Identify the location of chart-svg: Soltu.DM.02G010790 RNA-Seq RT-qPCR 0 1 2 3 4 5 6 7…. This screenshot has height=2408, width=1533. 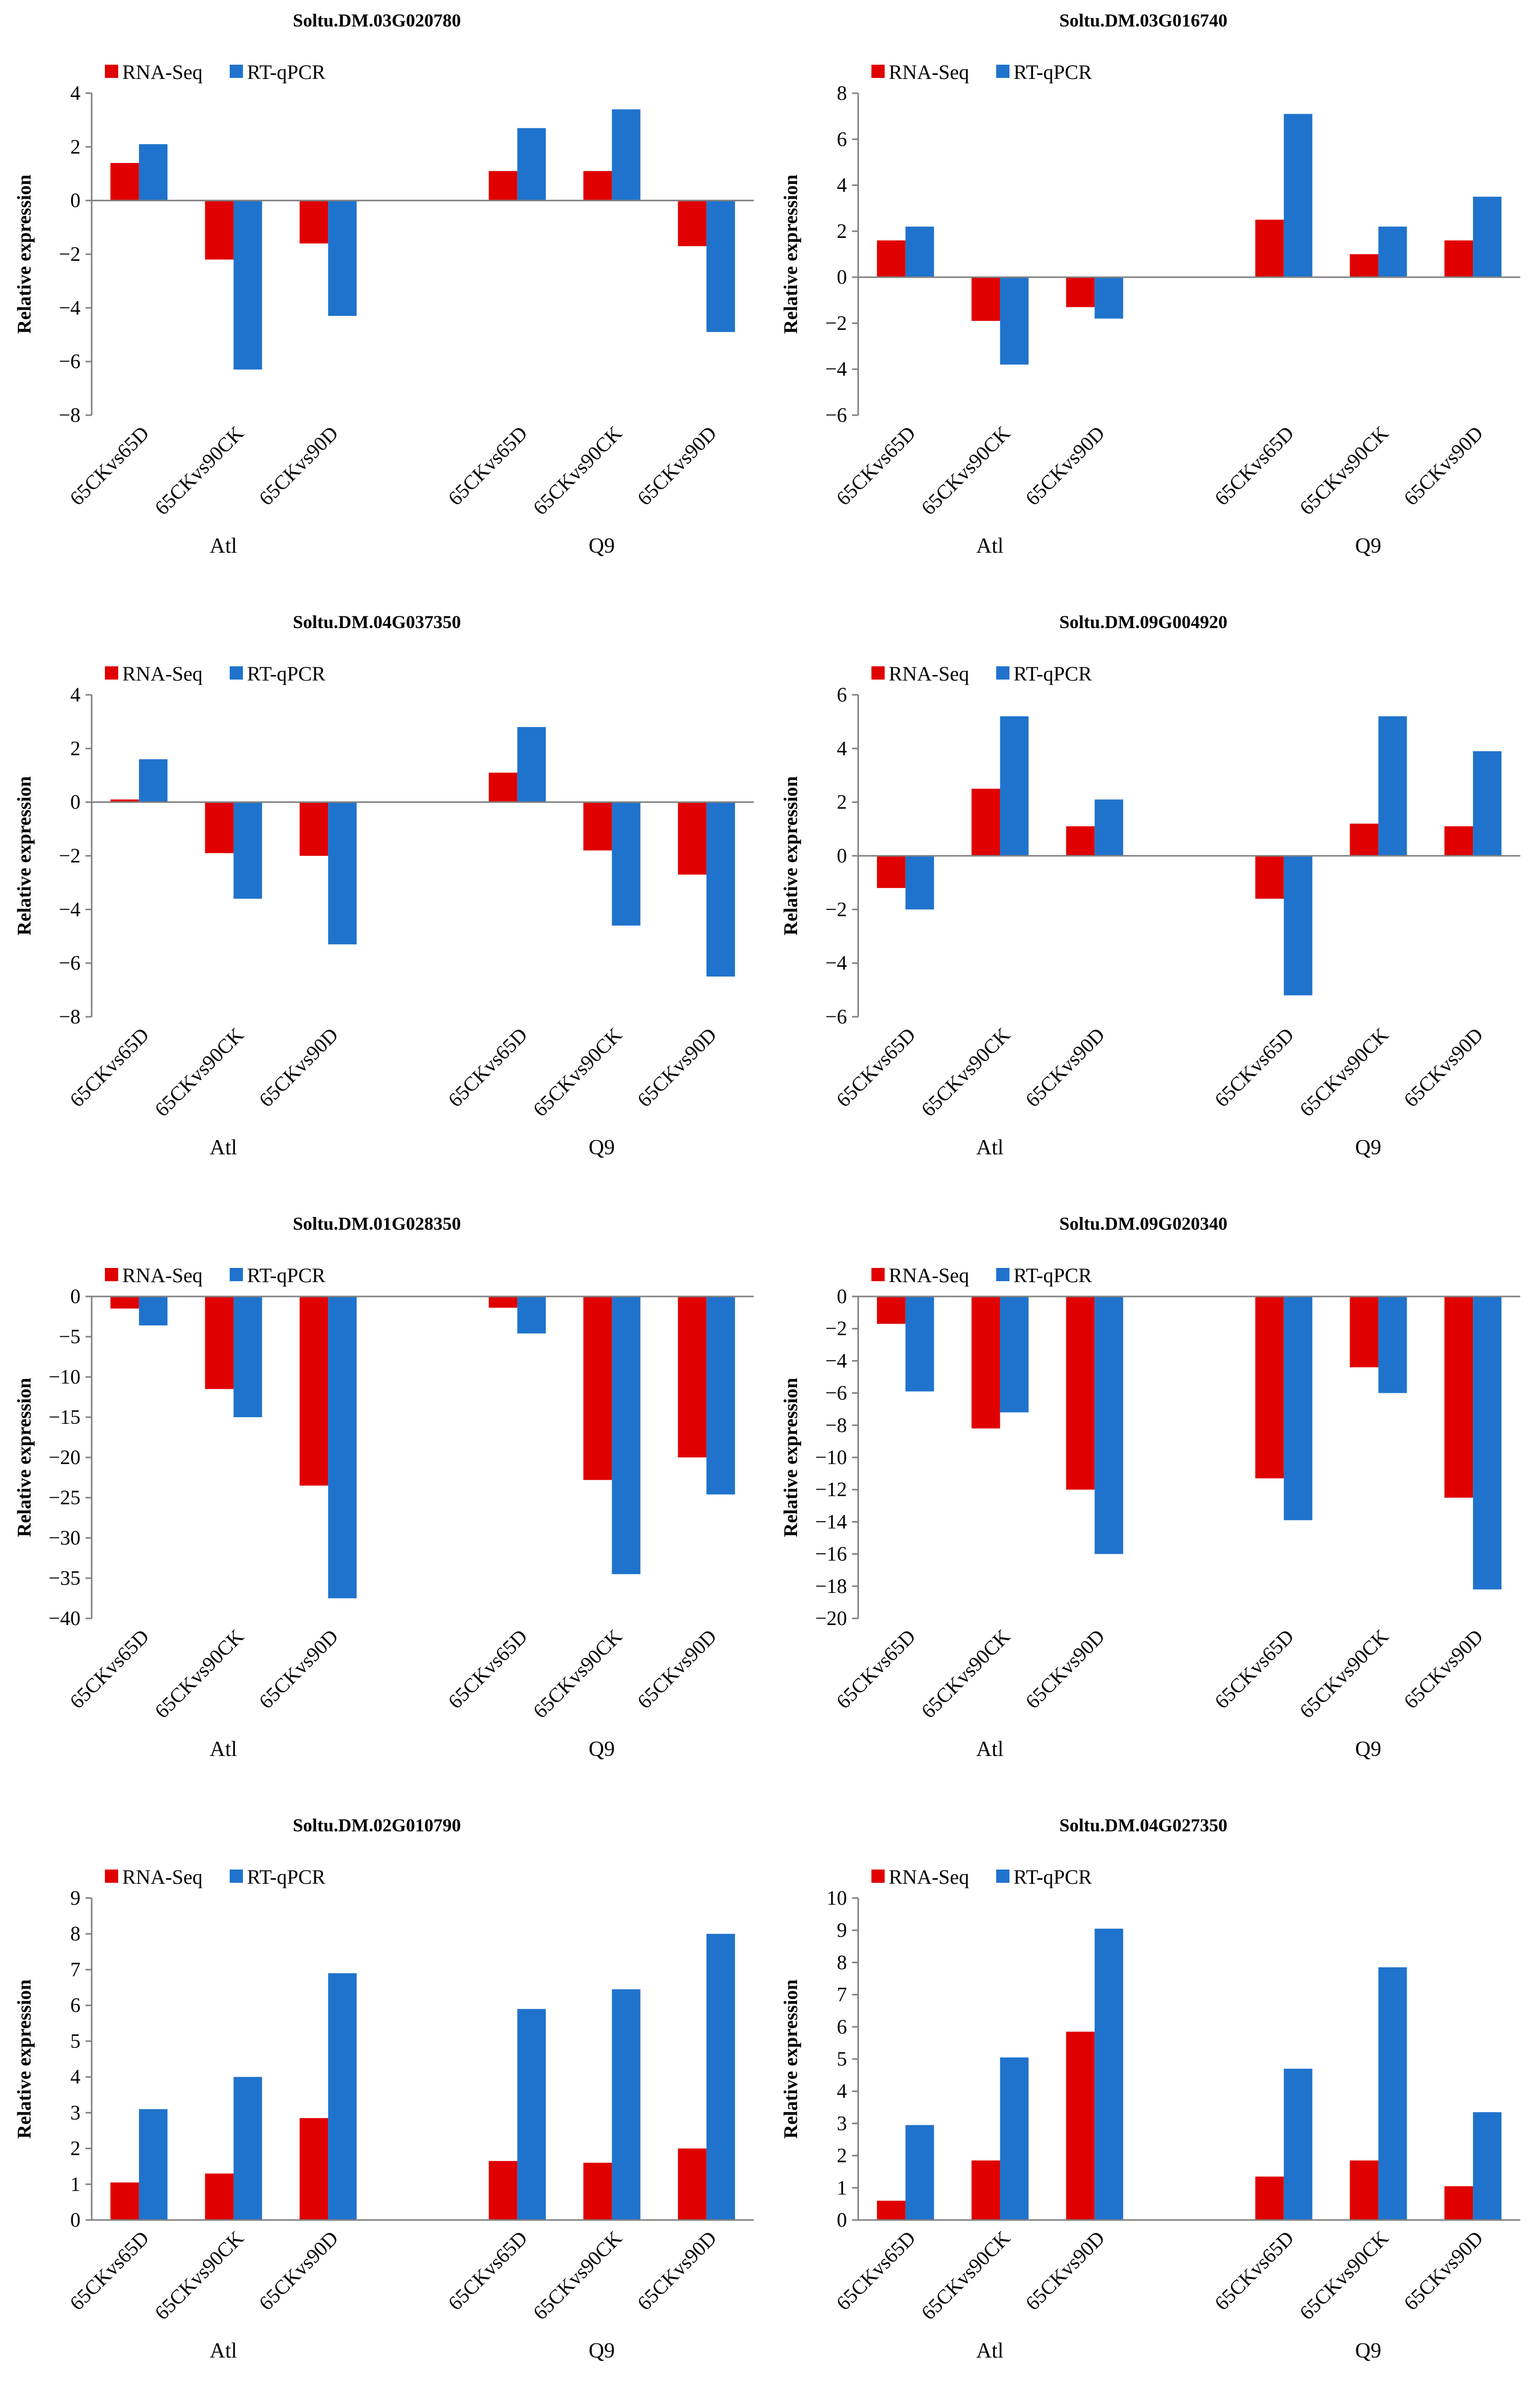
(384, 2089).